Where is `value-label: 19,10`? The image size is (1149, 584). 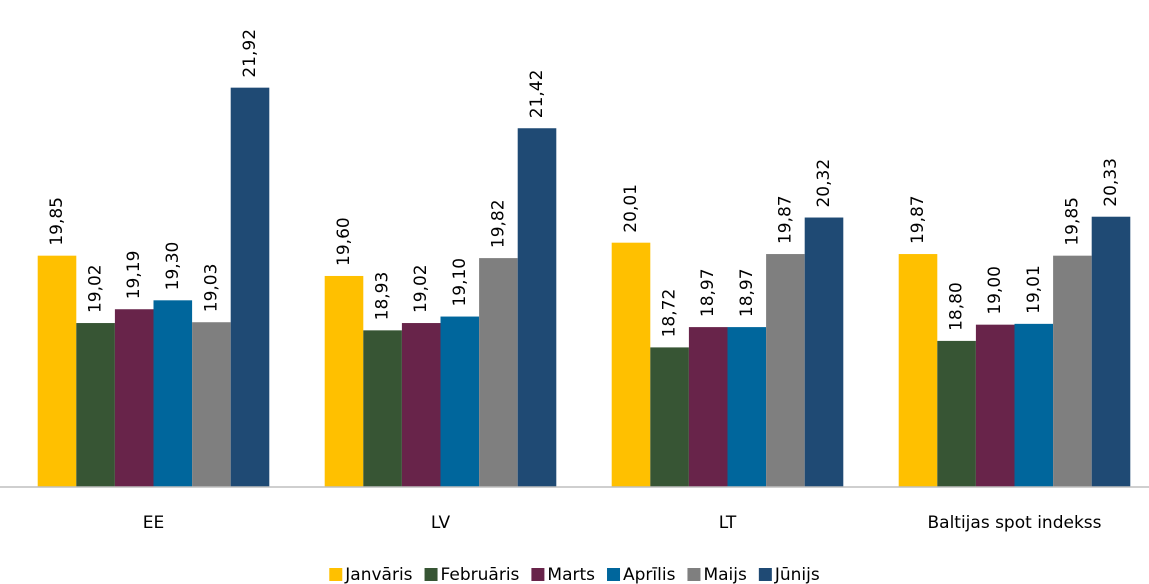
value-label: 19,10 is located at coordinates (460, 282).